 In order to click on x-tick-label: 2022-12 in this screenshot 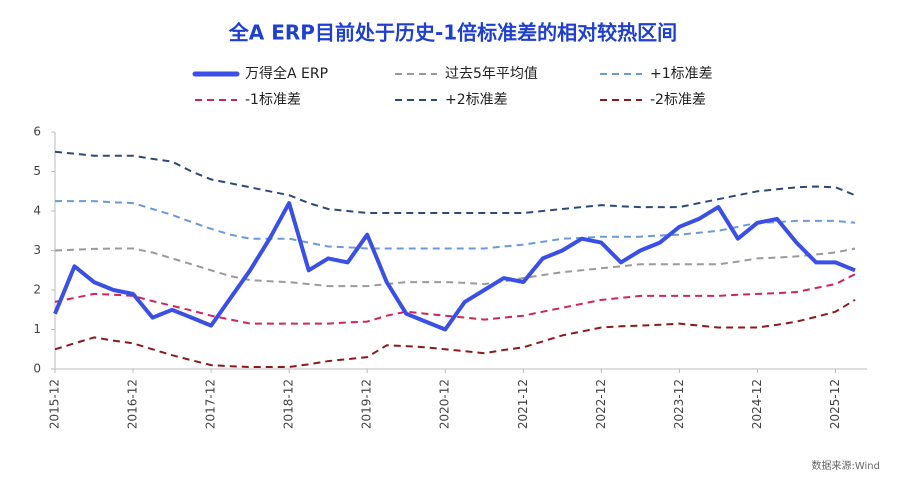, I will do `click(601, 404)`.